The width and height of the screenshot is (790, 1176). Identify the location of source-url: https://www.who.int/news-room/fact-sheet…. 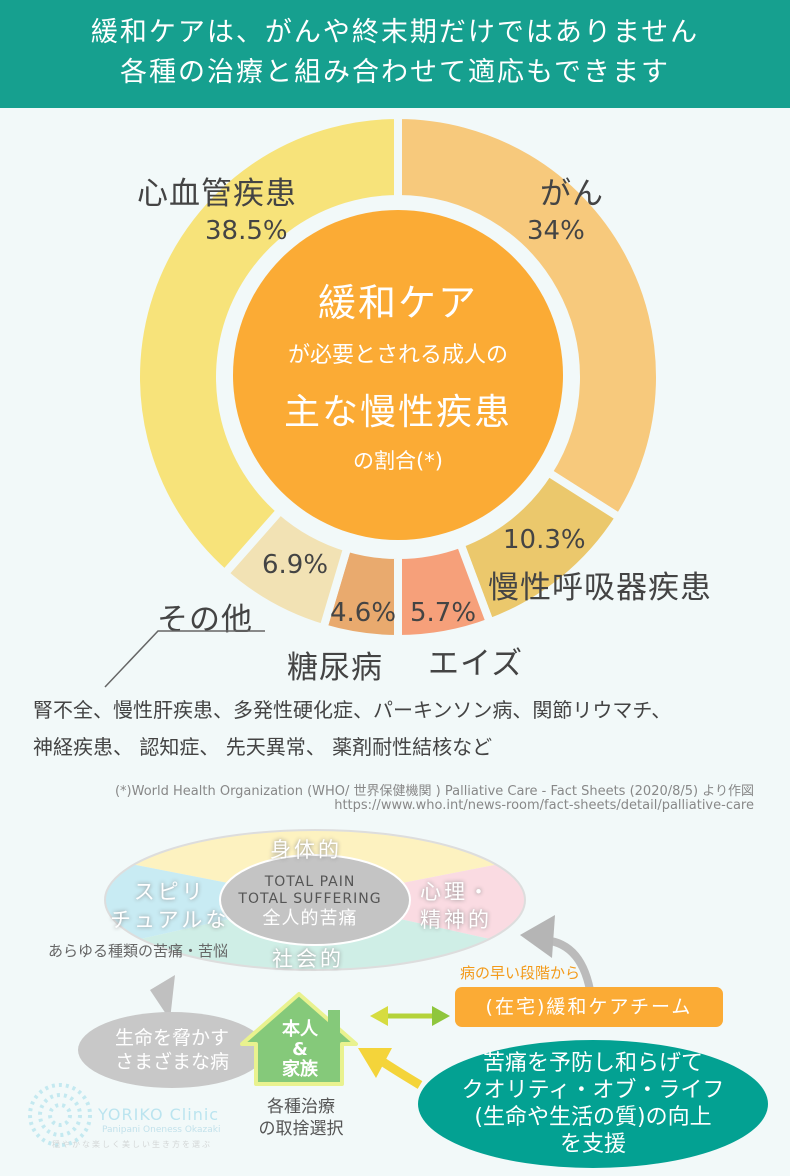
(544, 805).